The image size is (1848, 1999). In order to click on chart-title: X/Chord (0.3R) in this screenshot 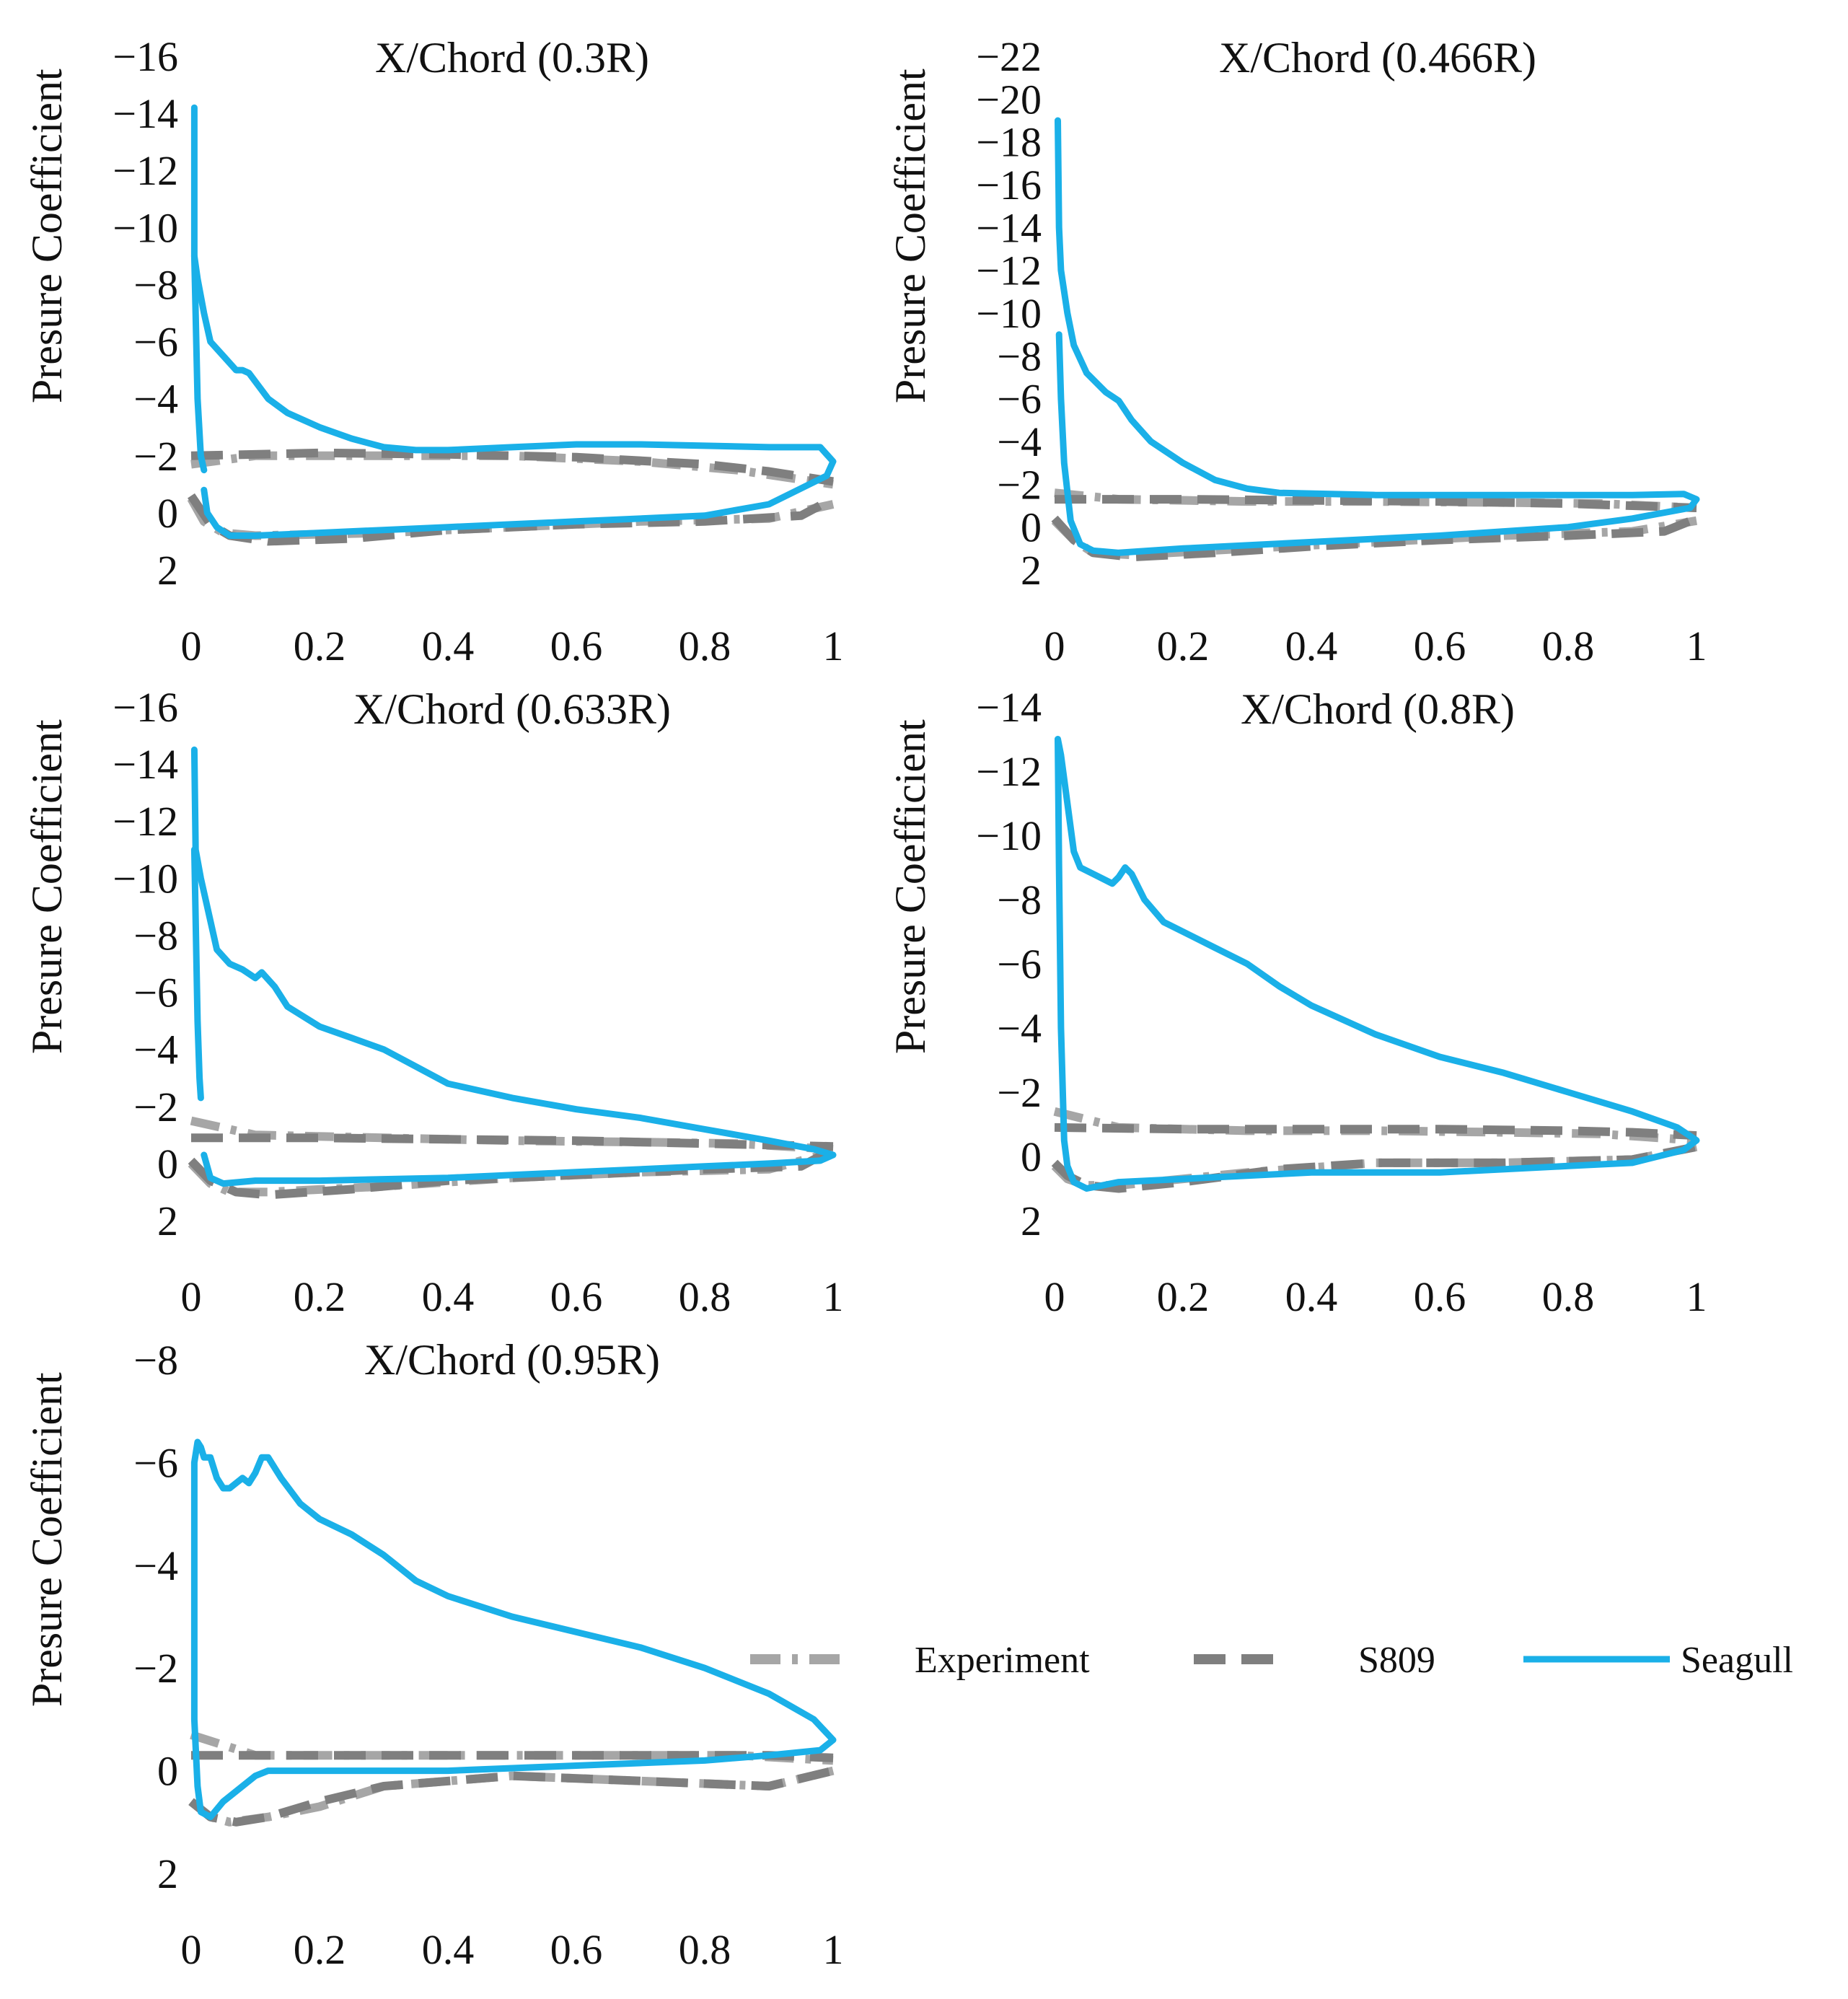, I will do `click(512, 58)`.